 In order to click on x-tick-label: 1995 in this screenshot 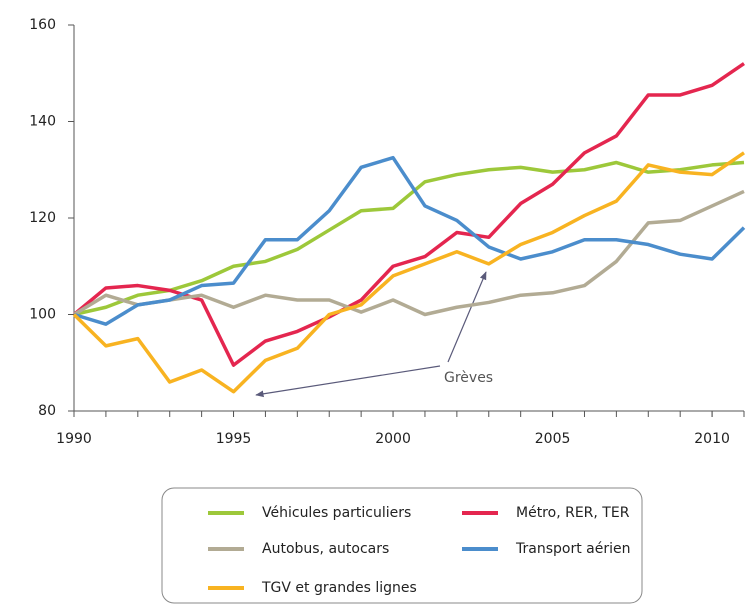, I will do `click(234, 439)`.